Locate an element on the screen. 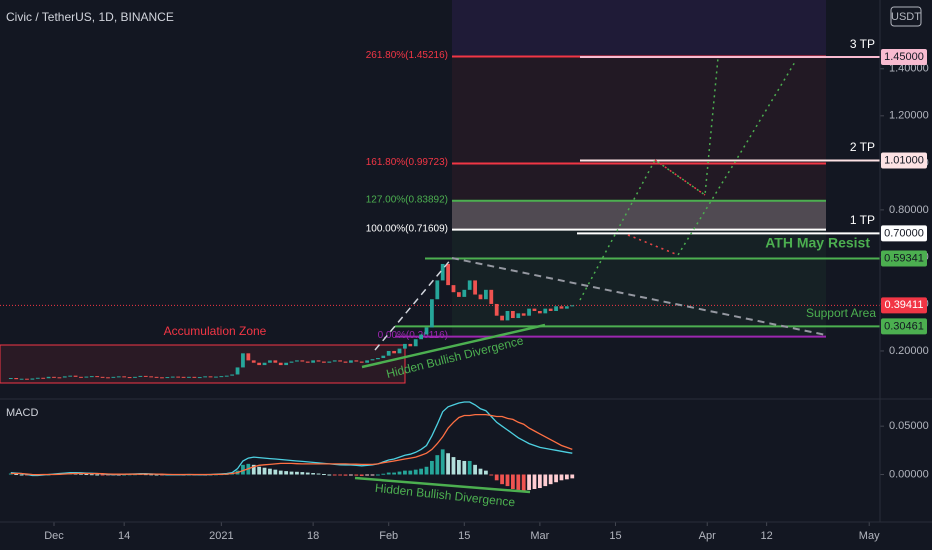  currency: USDT is located at coordinates (906, 17).